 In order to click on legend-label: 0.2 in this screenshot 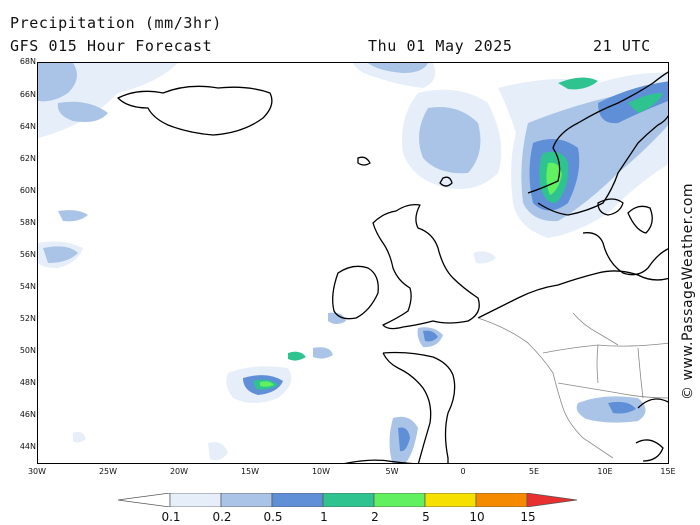, I will do `click(222, 517)`.